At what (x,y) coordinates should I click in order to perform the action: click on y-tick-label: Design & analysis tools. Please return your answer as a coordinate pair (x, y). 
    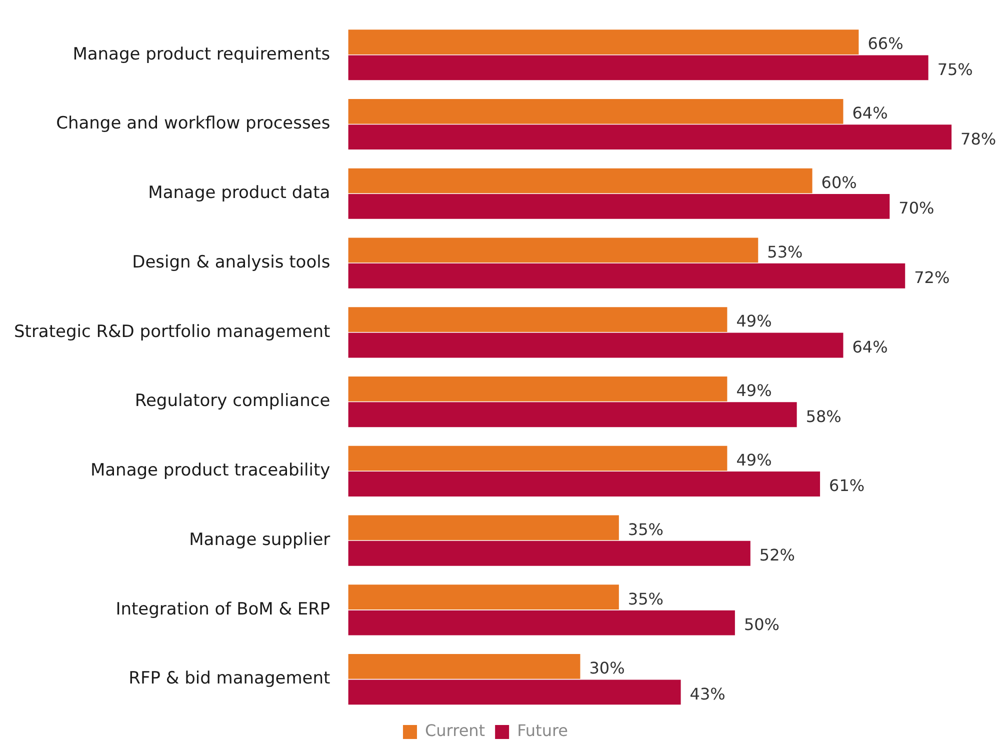
    Looking at the image, I should click on (231, 262).